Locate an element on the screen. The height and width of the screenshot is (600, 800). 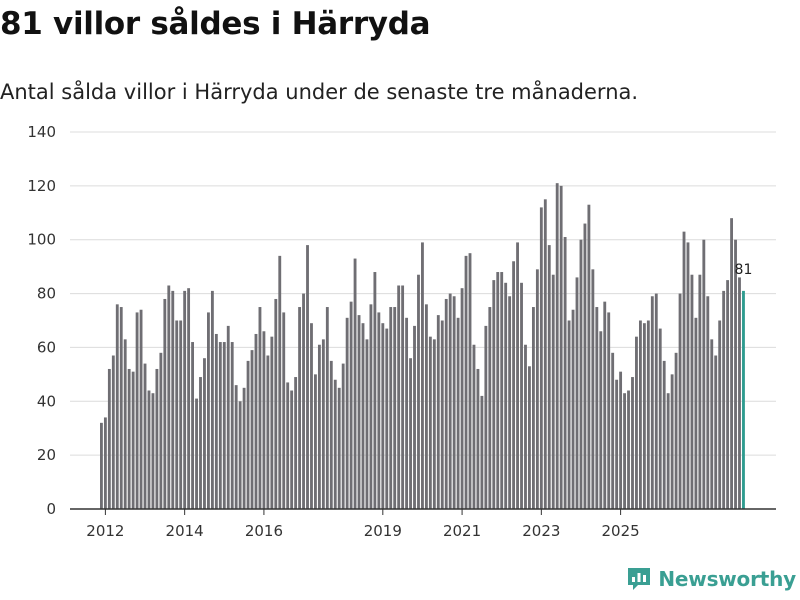
x-tick-label: 2012 is located at coordinates (105, 531).